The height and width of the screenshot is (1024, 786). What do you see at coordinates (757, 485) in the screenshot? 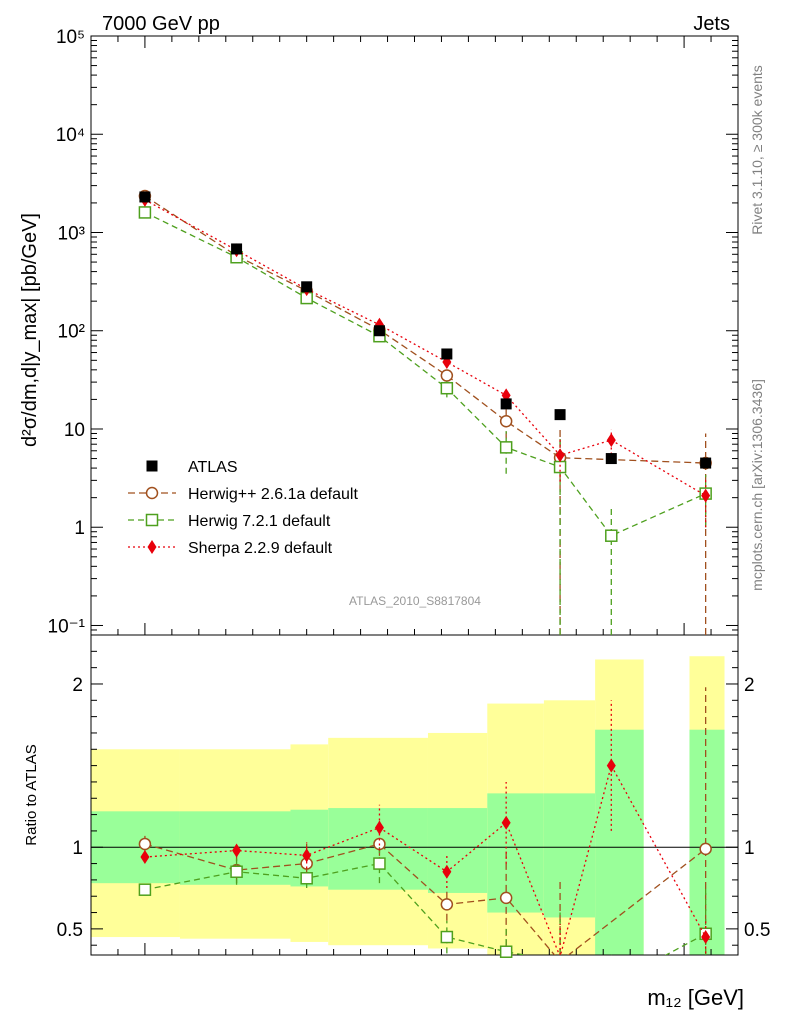
I see `side-label-bottom: mcplots.cern.ch [arXiv:1306.3436]` at bounding box center [757, 485].